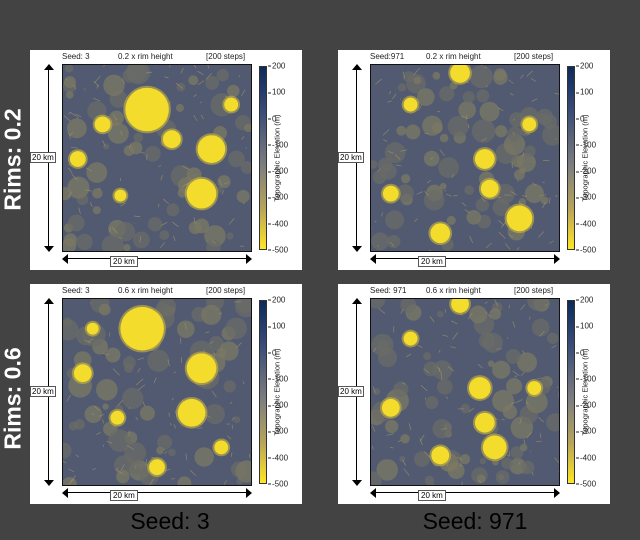  I want to click on panel-title: Seed: 3 0.2 x rim height [200 steps], so click(149, 58).